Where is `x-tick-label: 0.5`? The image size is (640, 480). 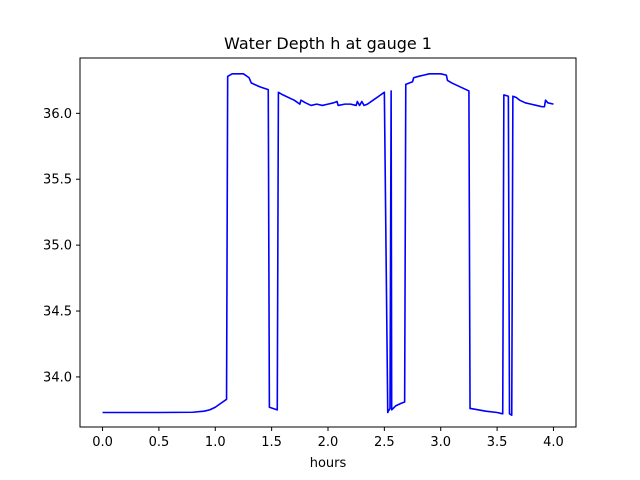 x-tick-label: 0.5 is located at coordinates (159, 442).